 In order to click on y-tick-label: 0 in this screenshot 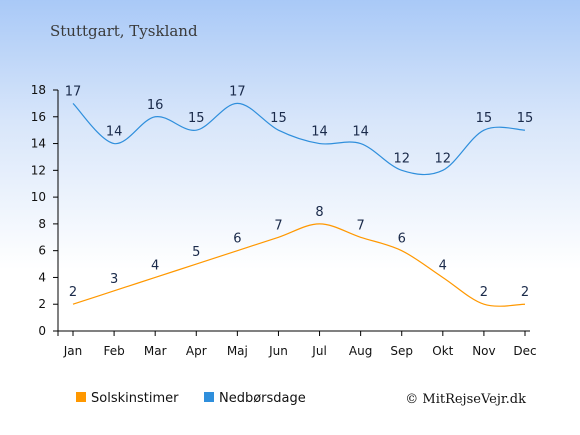, I will do `click(42, 331)`.